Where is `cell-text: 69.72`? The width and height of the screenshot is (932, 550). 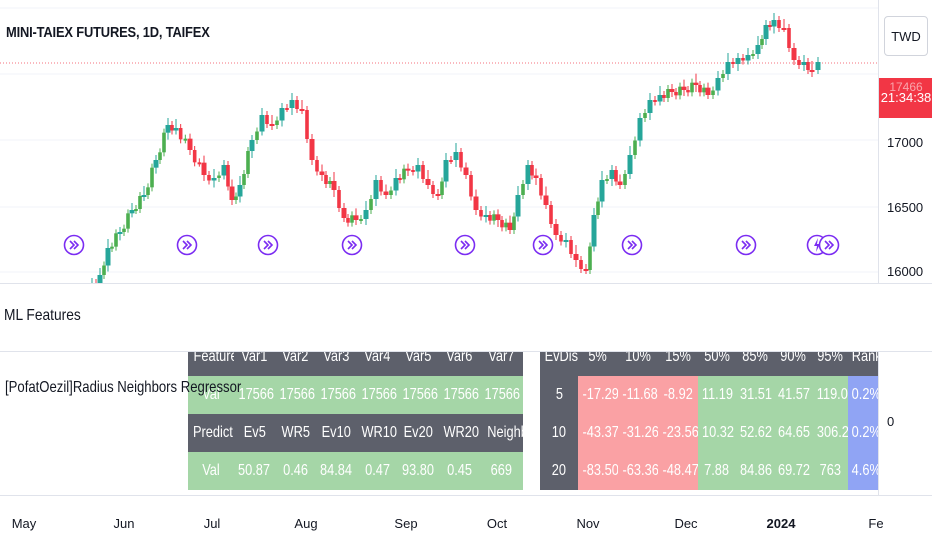 cell-text: 69.72 is located at coordinates (794, 470).